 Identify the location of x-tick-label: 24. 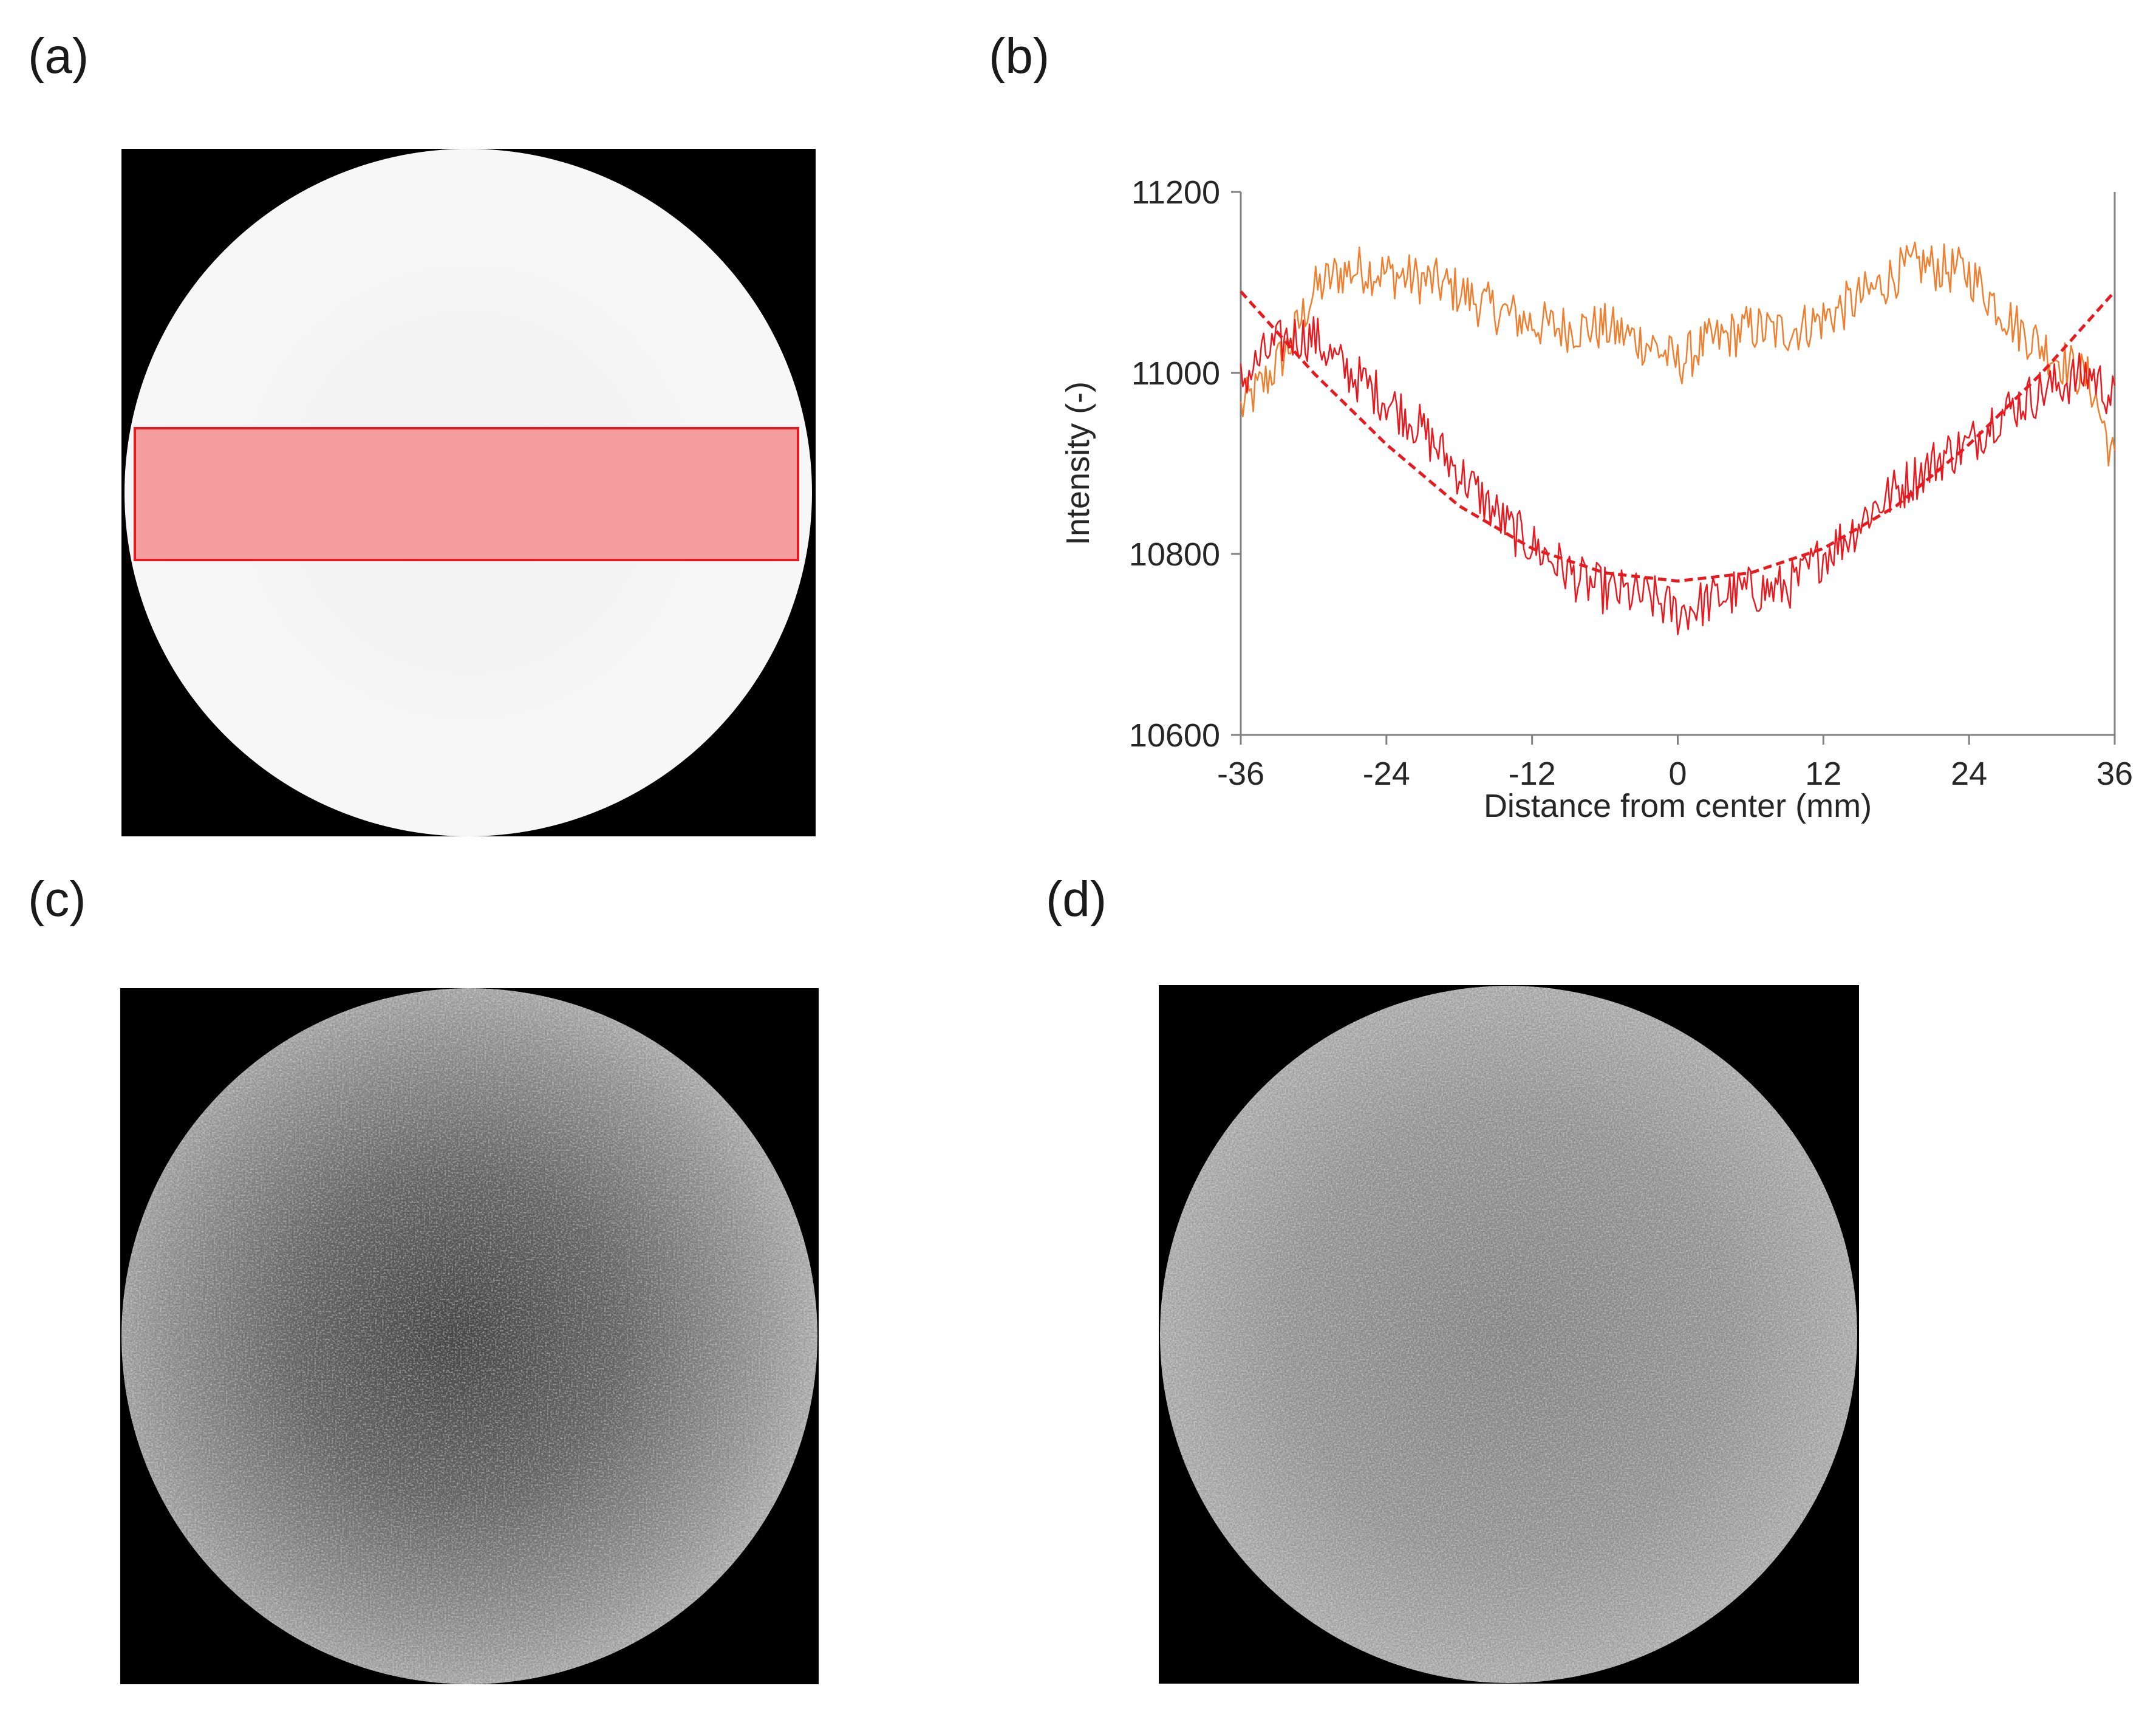
(1969, 774).